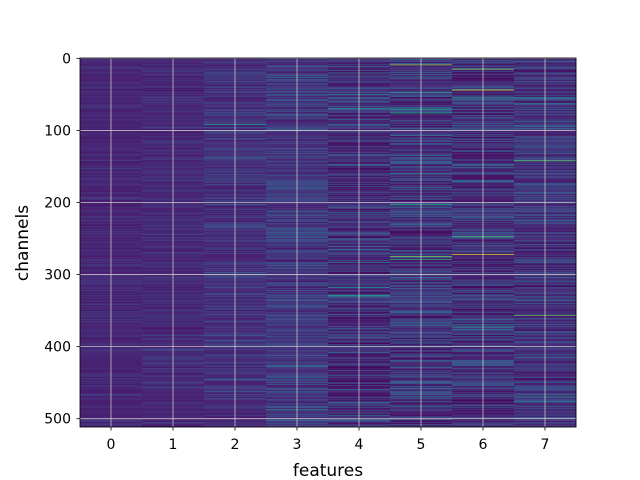 This screenshot has width=640, height=480. Describe the element at coordinates (57, 204) in the screenshot. I see `y-tick-label: 200` at that location.